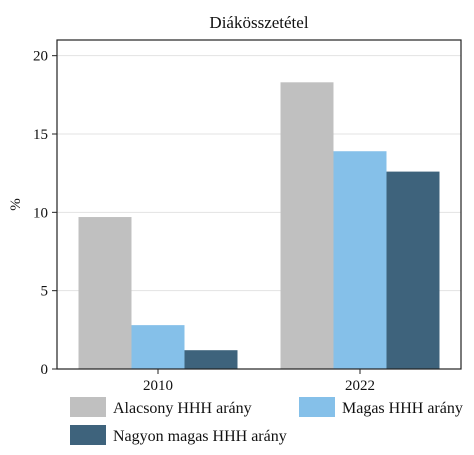 This screenshot has width=474, height=455. Describe the element at coordinates (40, 57) in the screenshot. I see `y-tick-label: 20` at that location.